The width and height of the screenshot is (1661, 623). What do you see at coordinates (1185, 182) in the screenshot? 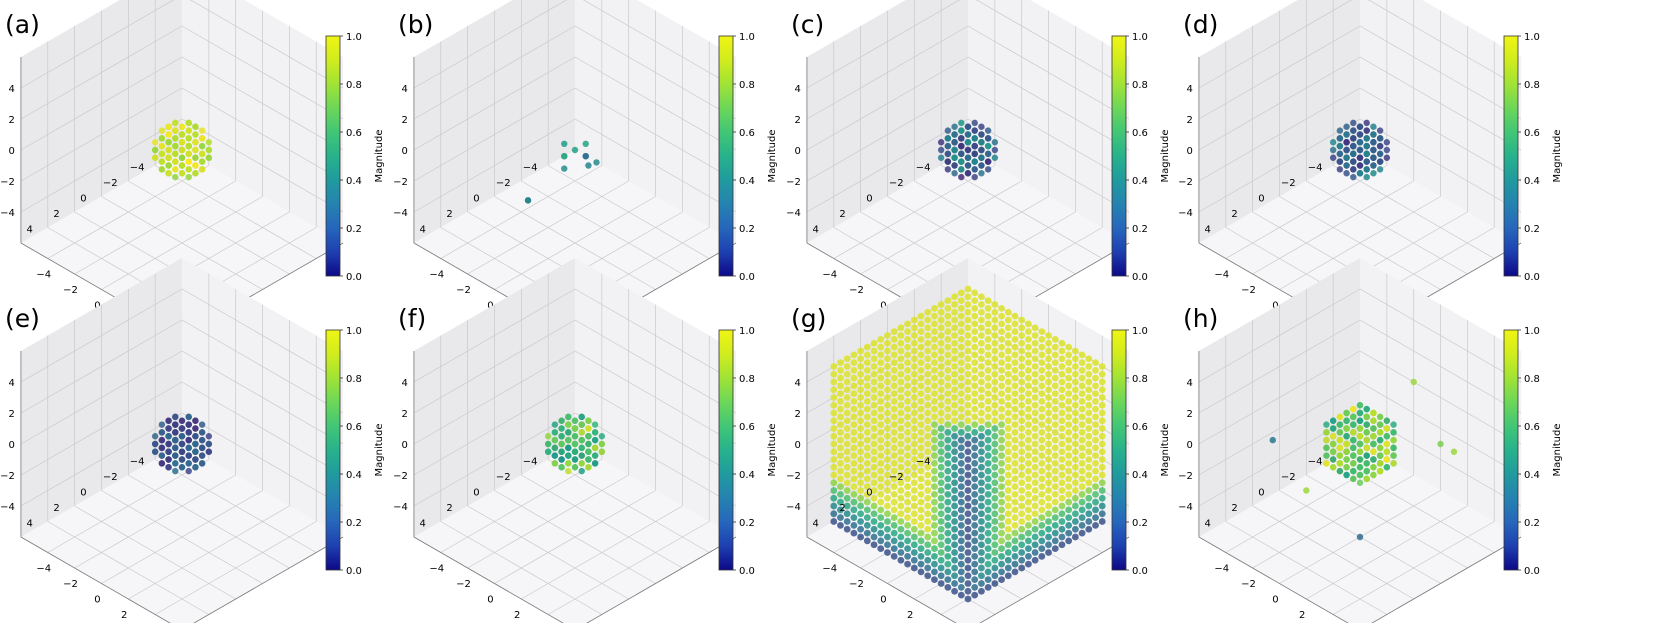
I see `z-tick-label: −2` at bounding box center [1185, 182].